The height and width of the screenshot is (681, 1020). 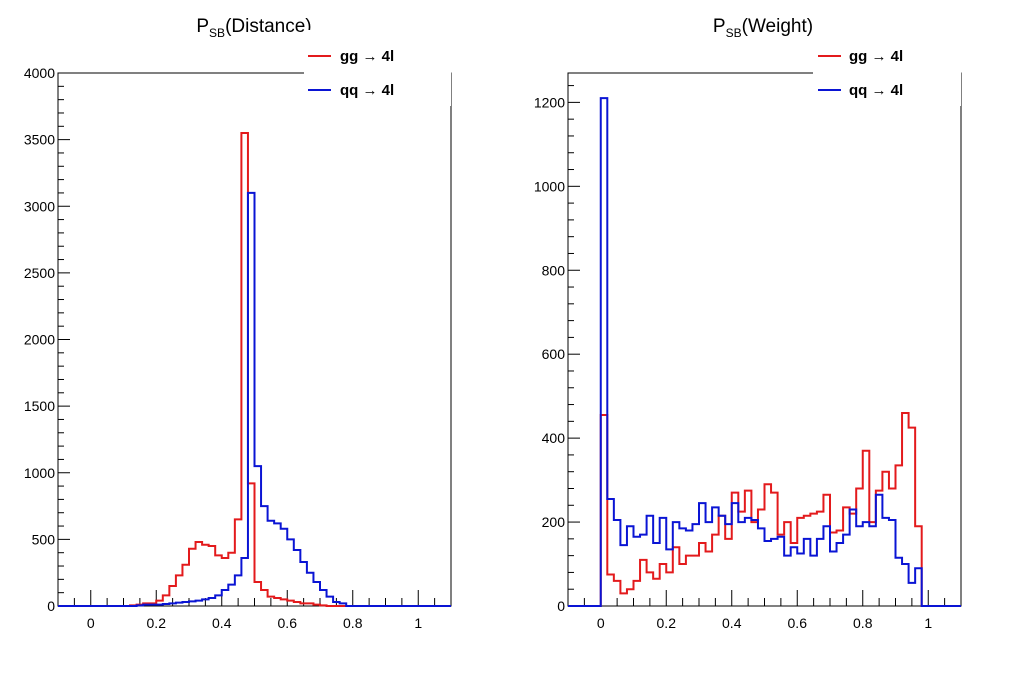 What do you see at coordinates (554, 438) in the screenshot?
I see `y-tick-label: 400` at bounding box center [554, 438].